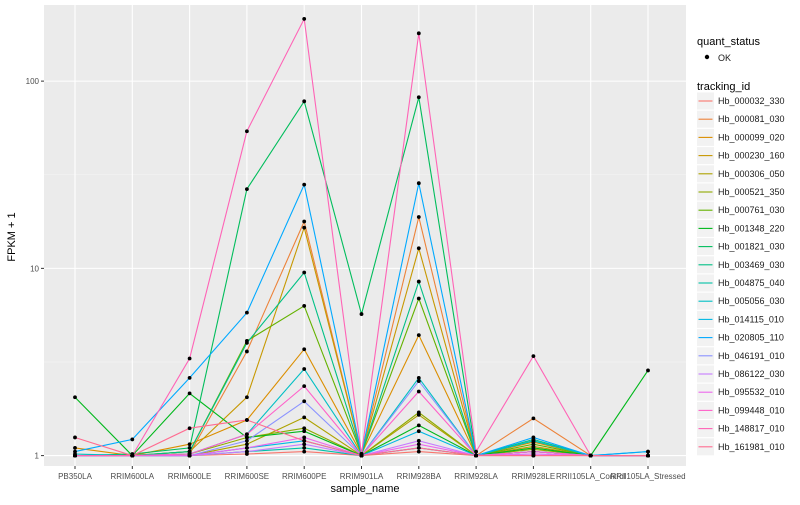  Describe the element at coordinates (751, 228) in the screenshot. I see `legend-label: Hb_001348_220` at that location.